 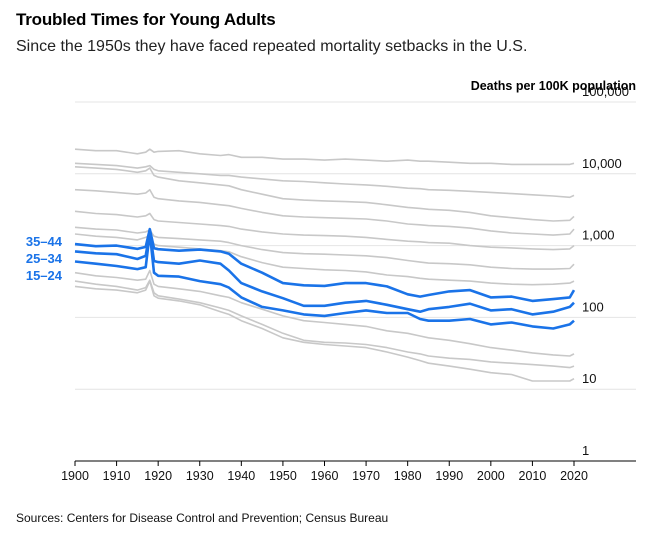 What do you see at coordinates (283, 476) in the screenshot?
I see `x-tick-label: 1950` at bounding box center [283, 476].